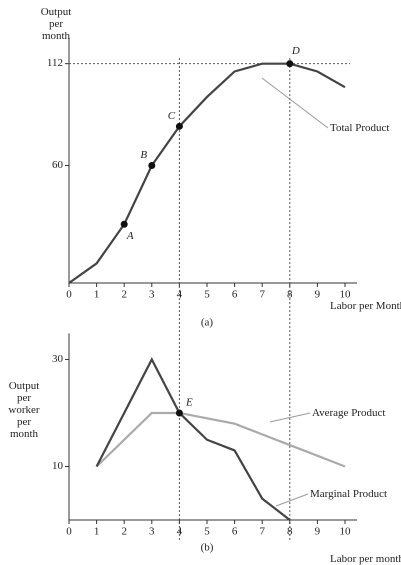  I want to click on caption: (b), so click(207, 548).